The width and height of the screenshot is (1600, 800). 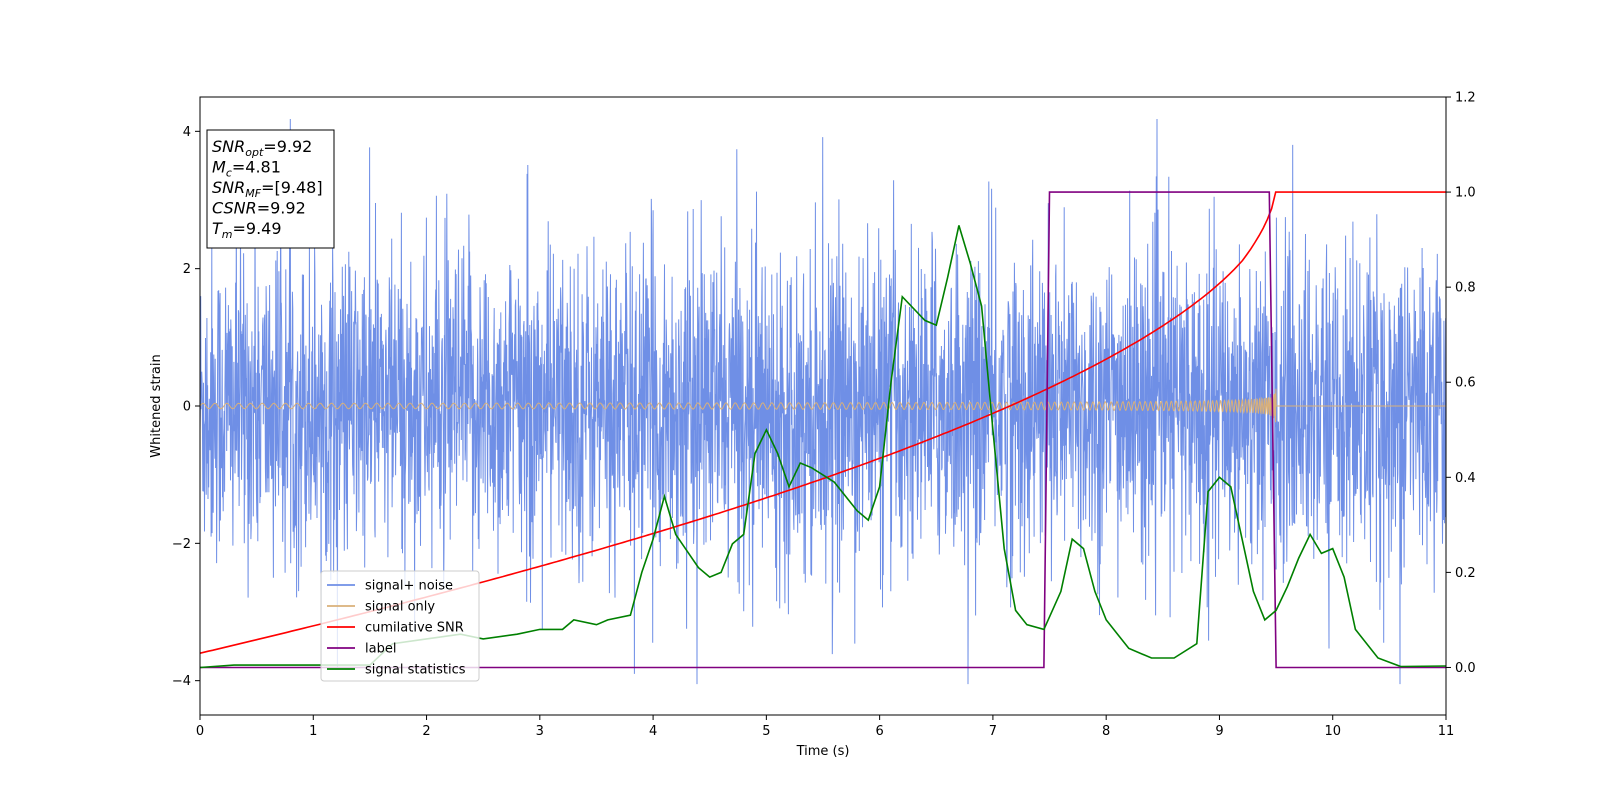 What do you see at coordinates (187, 132) in the screenshot?
I see `y-tick-label: 4` at bounding box center [187, 132].